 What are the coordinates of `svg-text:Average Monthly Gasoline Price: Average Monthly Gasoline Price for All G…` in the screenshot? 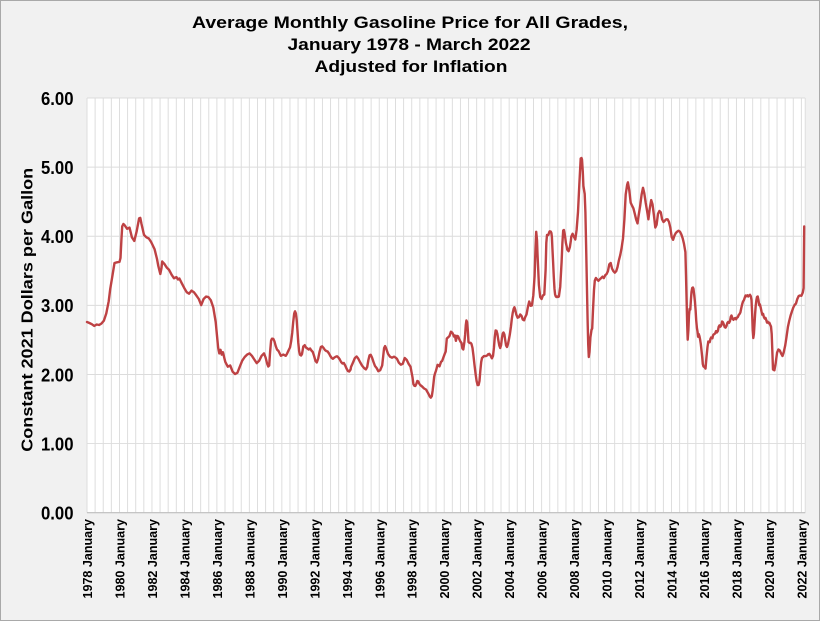 It's located at (410, 22).